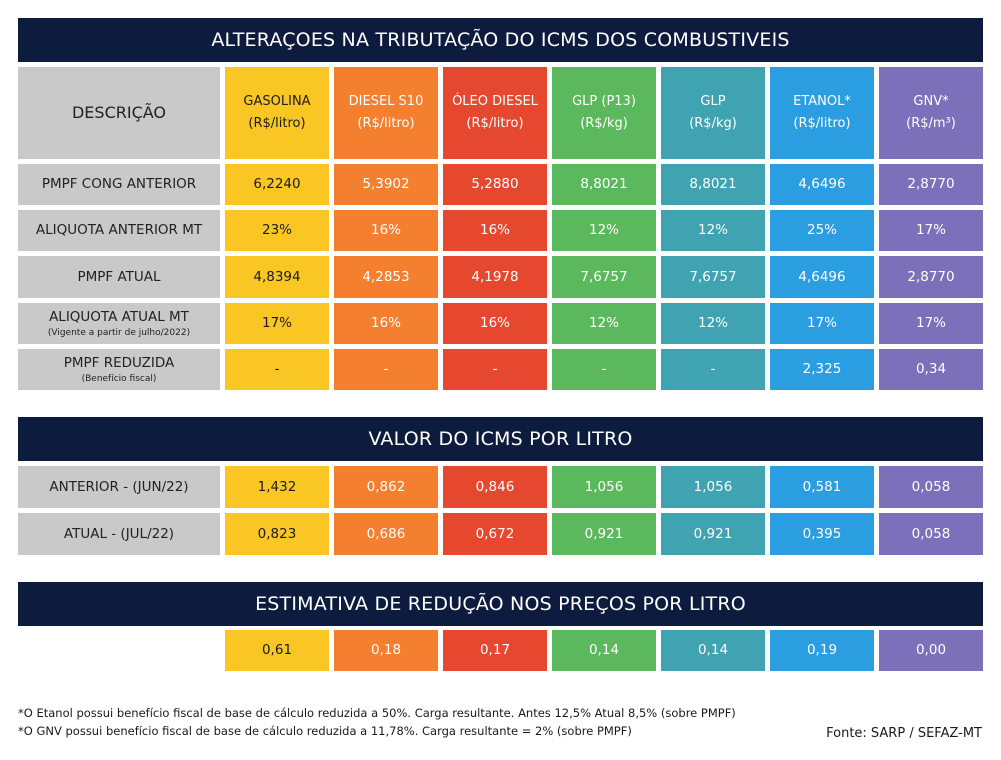 Image resolution: width=1001 pixels, height=760 pixels. I want to click on column-header-oleo-diesel: ÓLEO DIESEL (R$/litro), so click(495, 113).